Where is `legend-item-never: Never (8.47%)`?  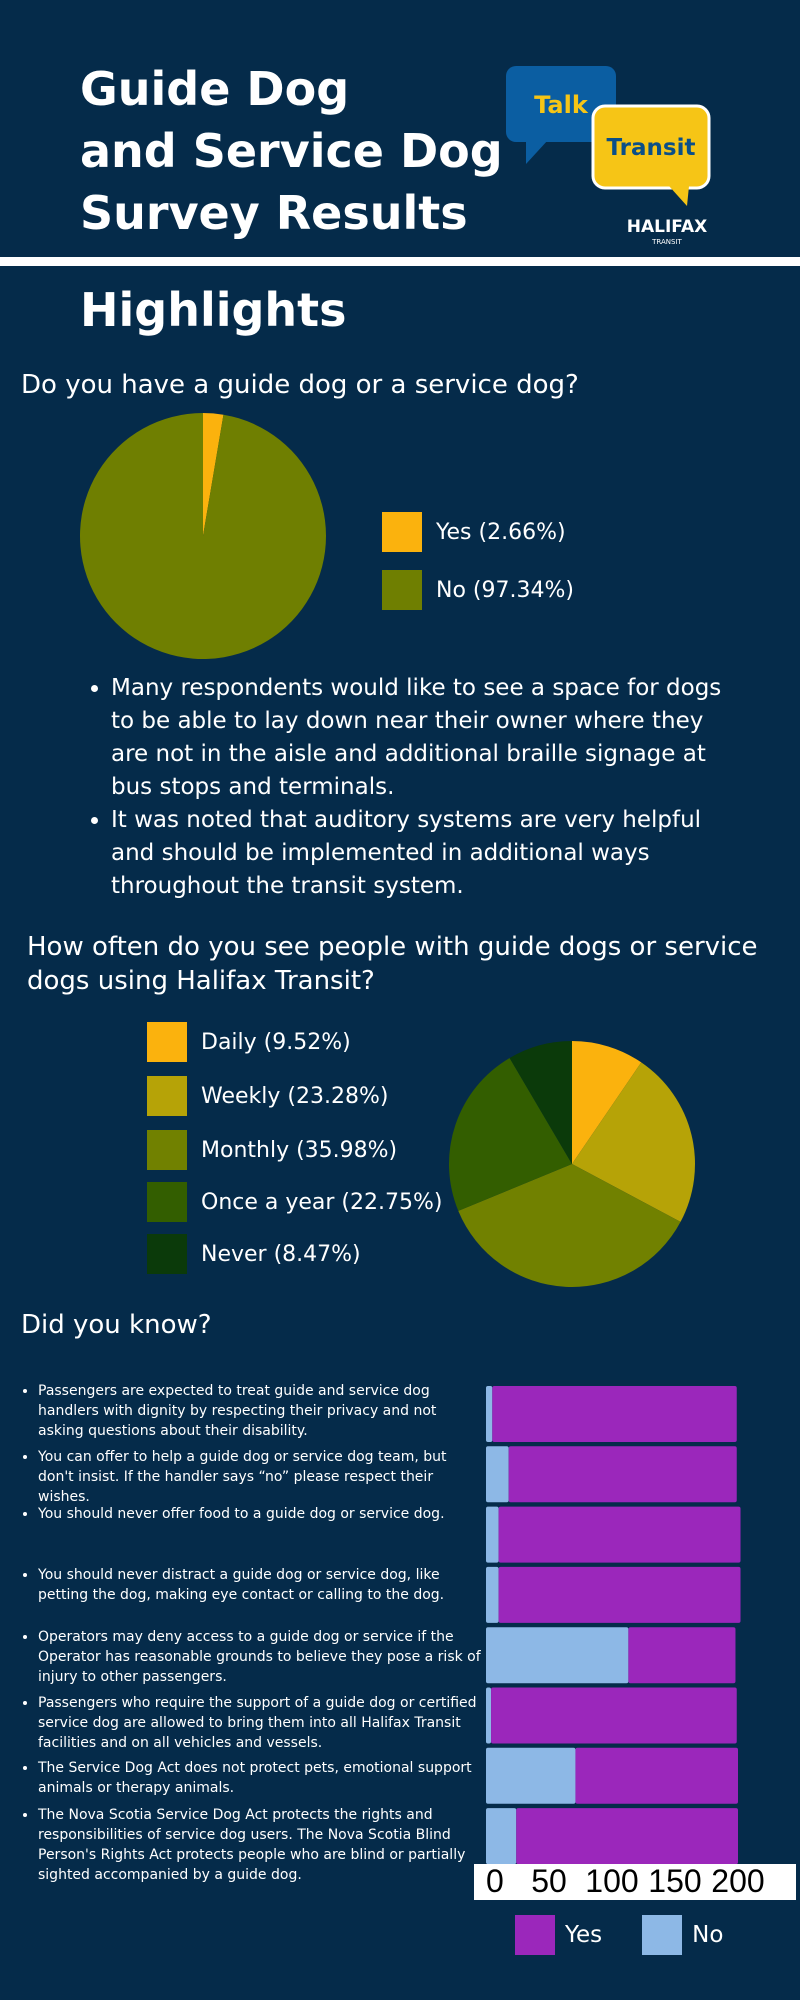
legend-item-never: Never (8.47%) is located at coordinates (254, 1254).